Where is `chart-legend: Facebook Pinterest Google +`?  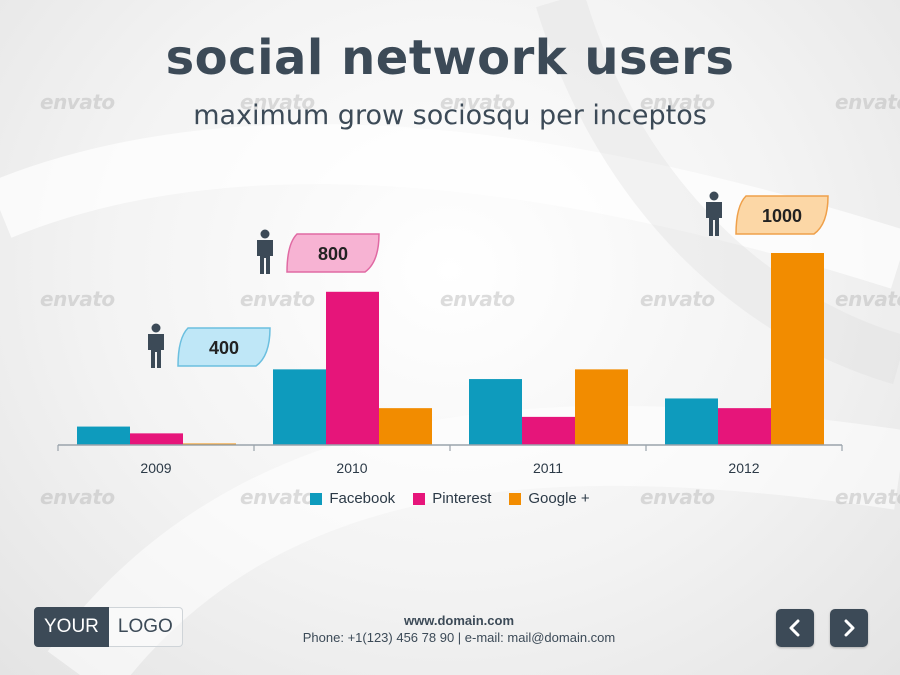
chart-legend: Facebook Pinterest Google + is located at coordinates (450, 498).